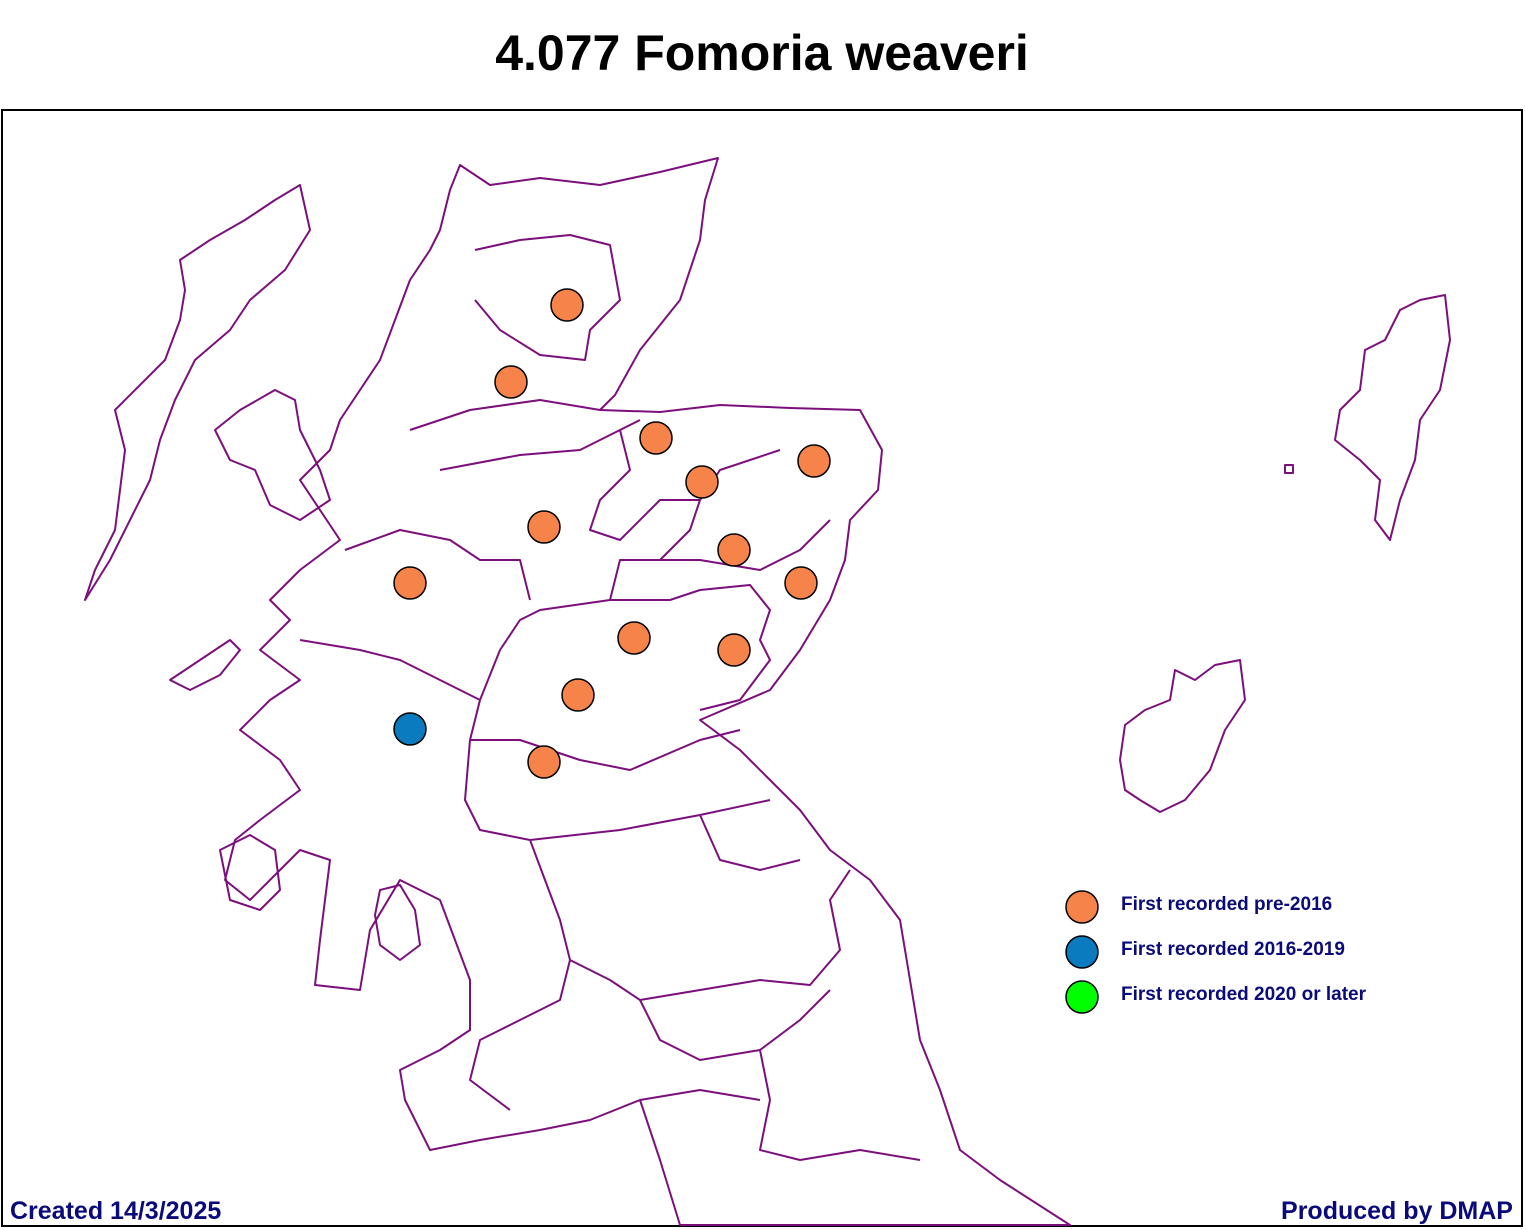 Image resolution: width=1526 pixels, height=1230 pixels. I want to click on arran, so click(397, 922).